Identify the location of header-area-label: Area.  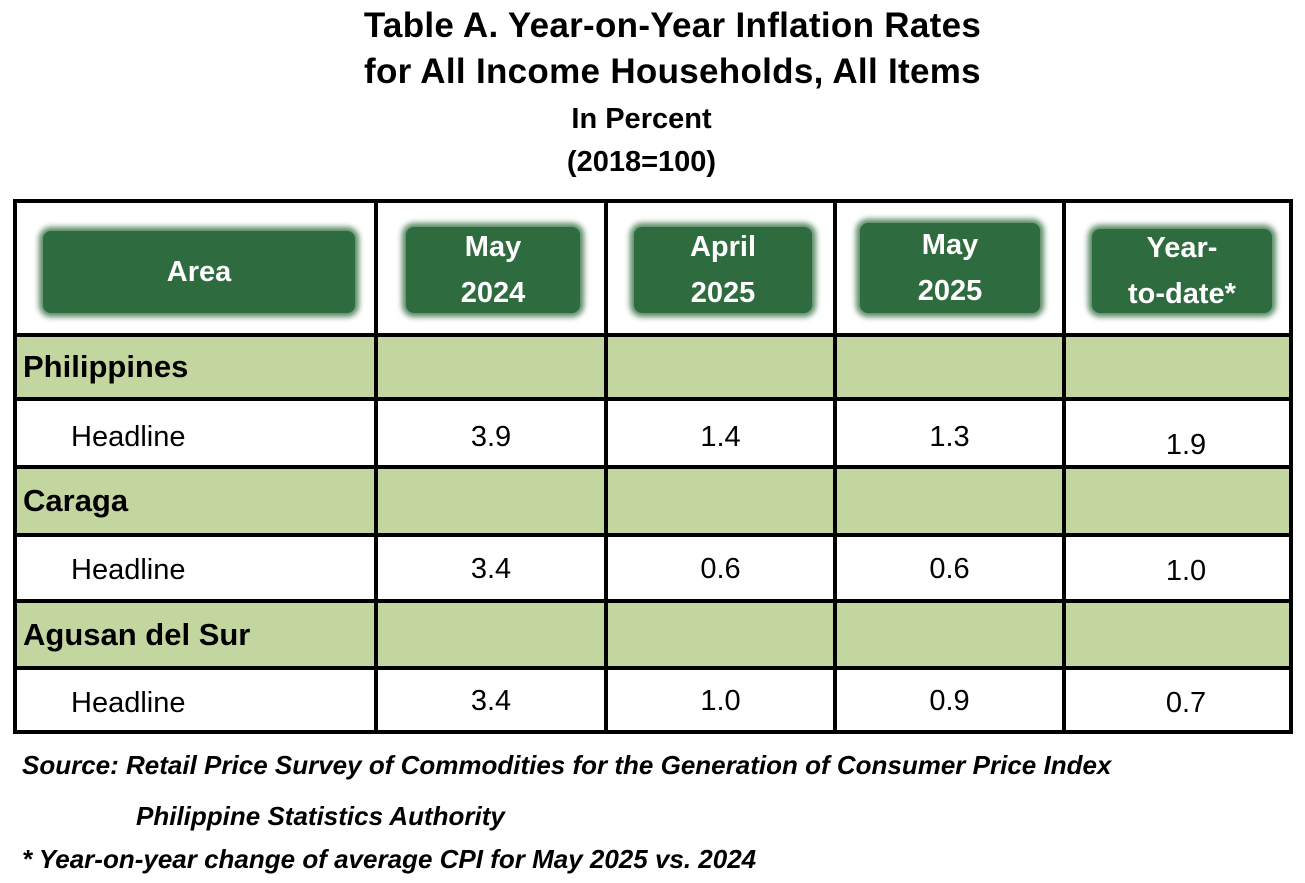
(199, 272).